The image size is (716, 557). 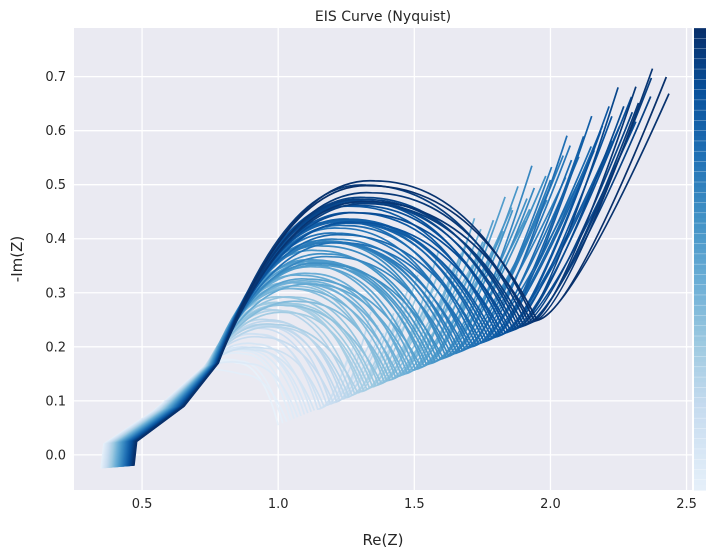 I want to click on y-tick-label: 0.6, so click(x=55, y=131).